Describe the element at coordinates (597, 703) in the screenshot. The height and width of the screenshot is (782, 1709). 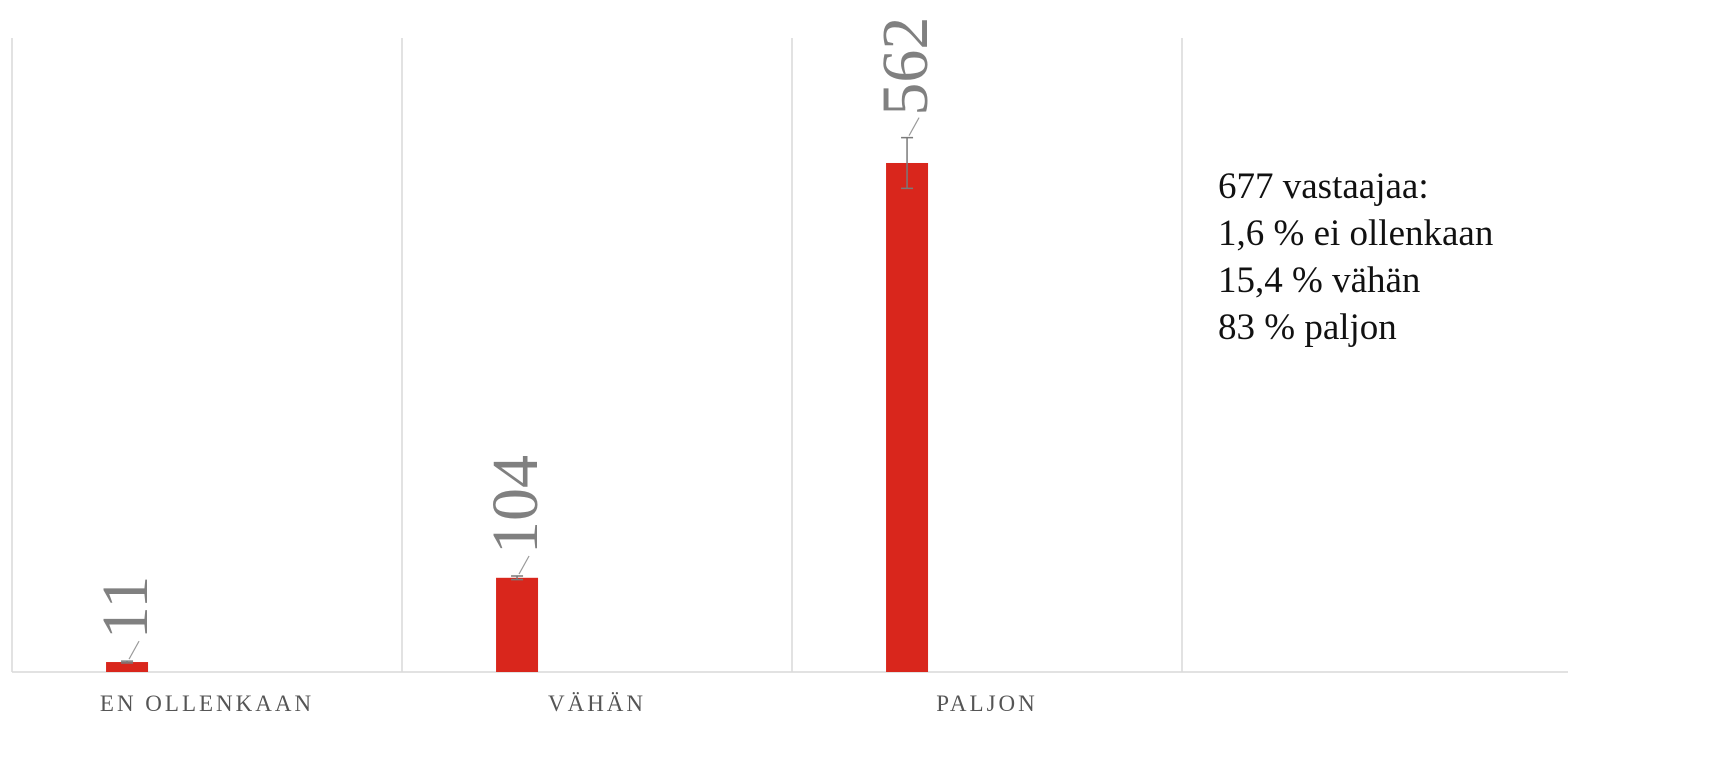
I see `x-tick-label: VÄHÄN` at that location.